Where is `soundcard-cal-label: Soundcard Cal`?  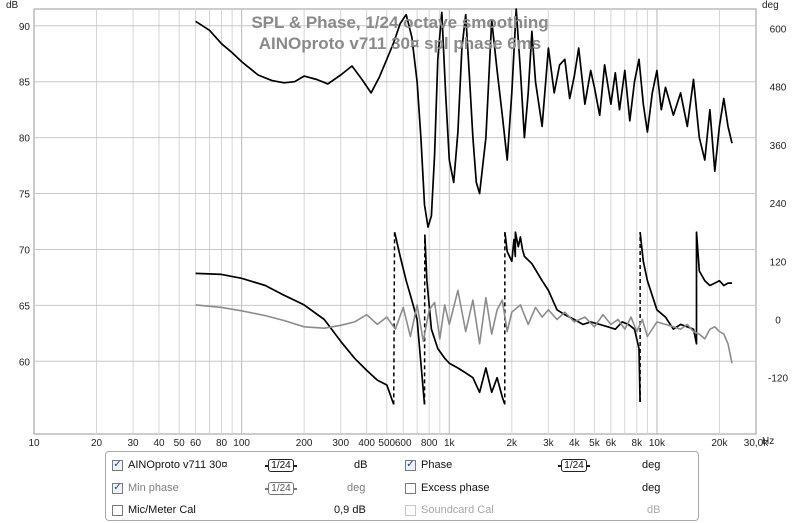 soundcard-cal-label: Soundcard Cal is located at coordinates (457, 510).